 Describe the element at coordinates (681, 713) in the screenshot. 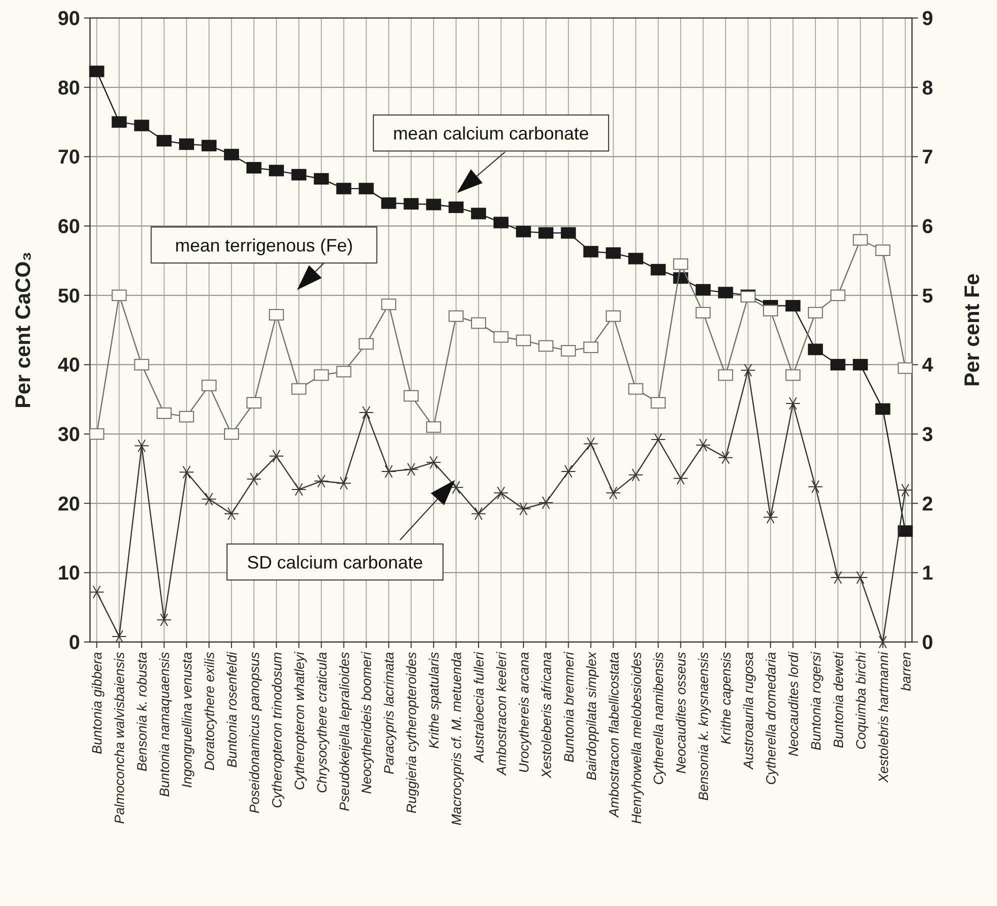

I see `x-tick-label: Neocaudites osseus` at that location.